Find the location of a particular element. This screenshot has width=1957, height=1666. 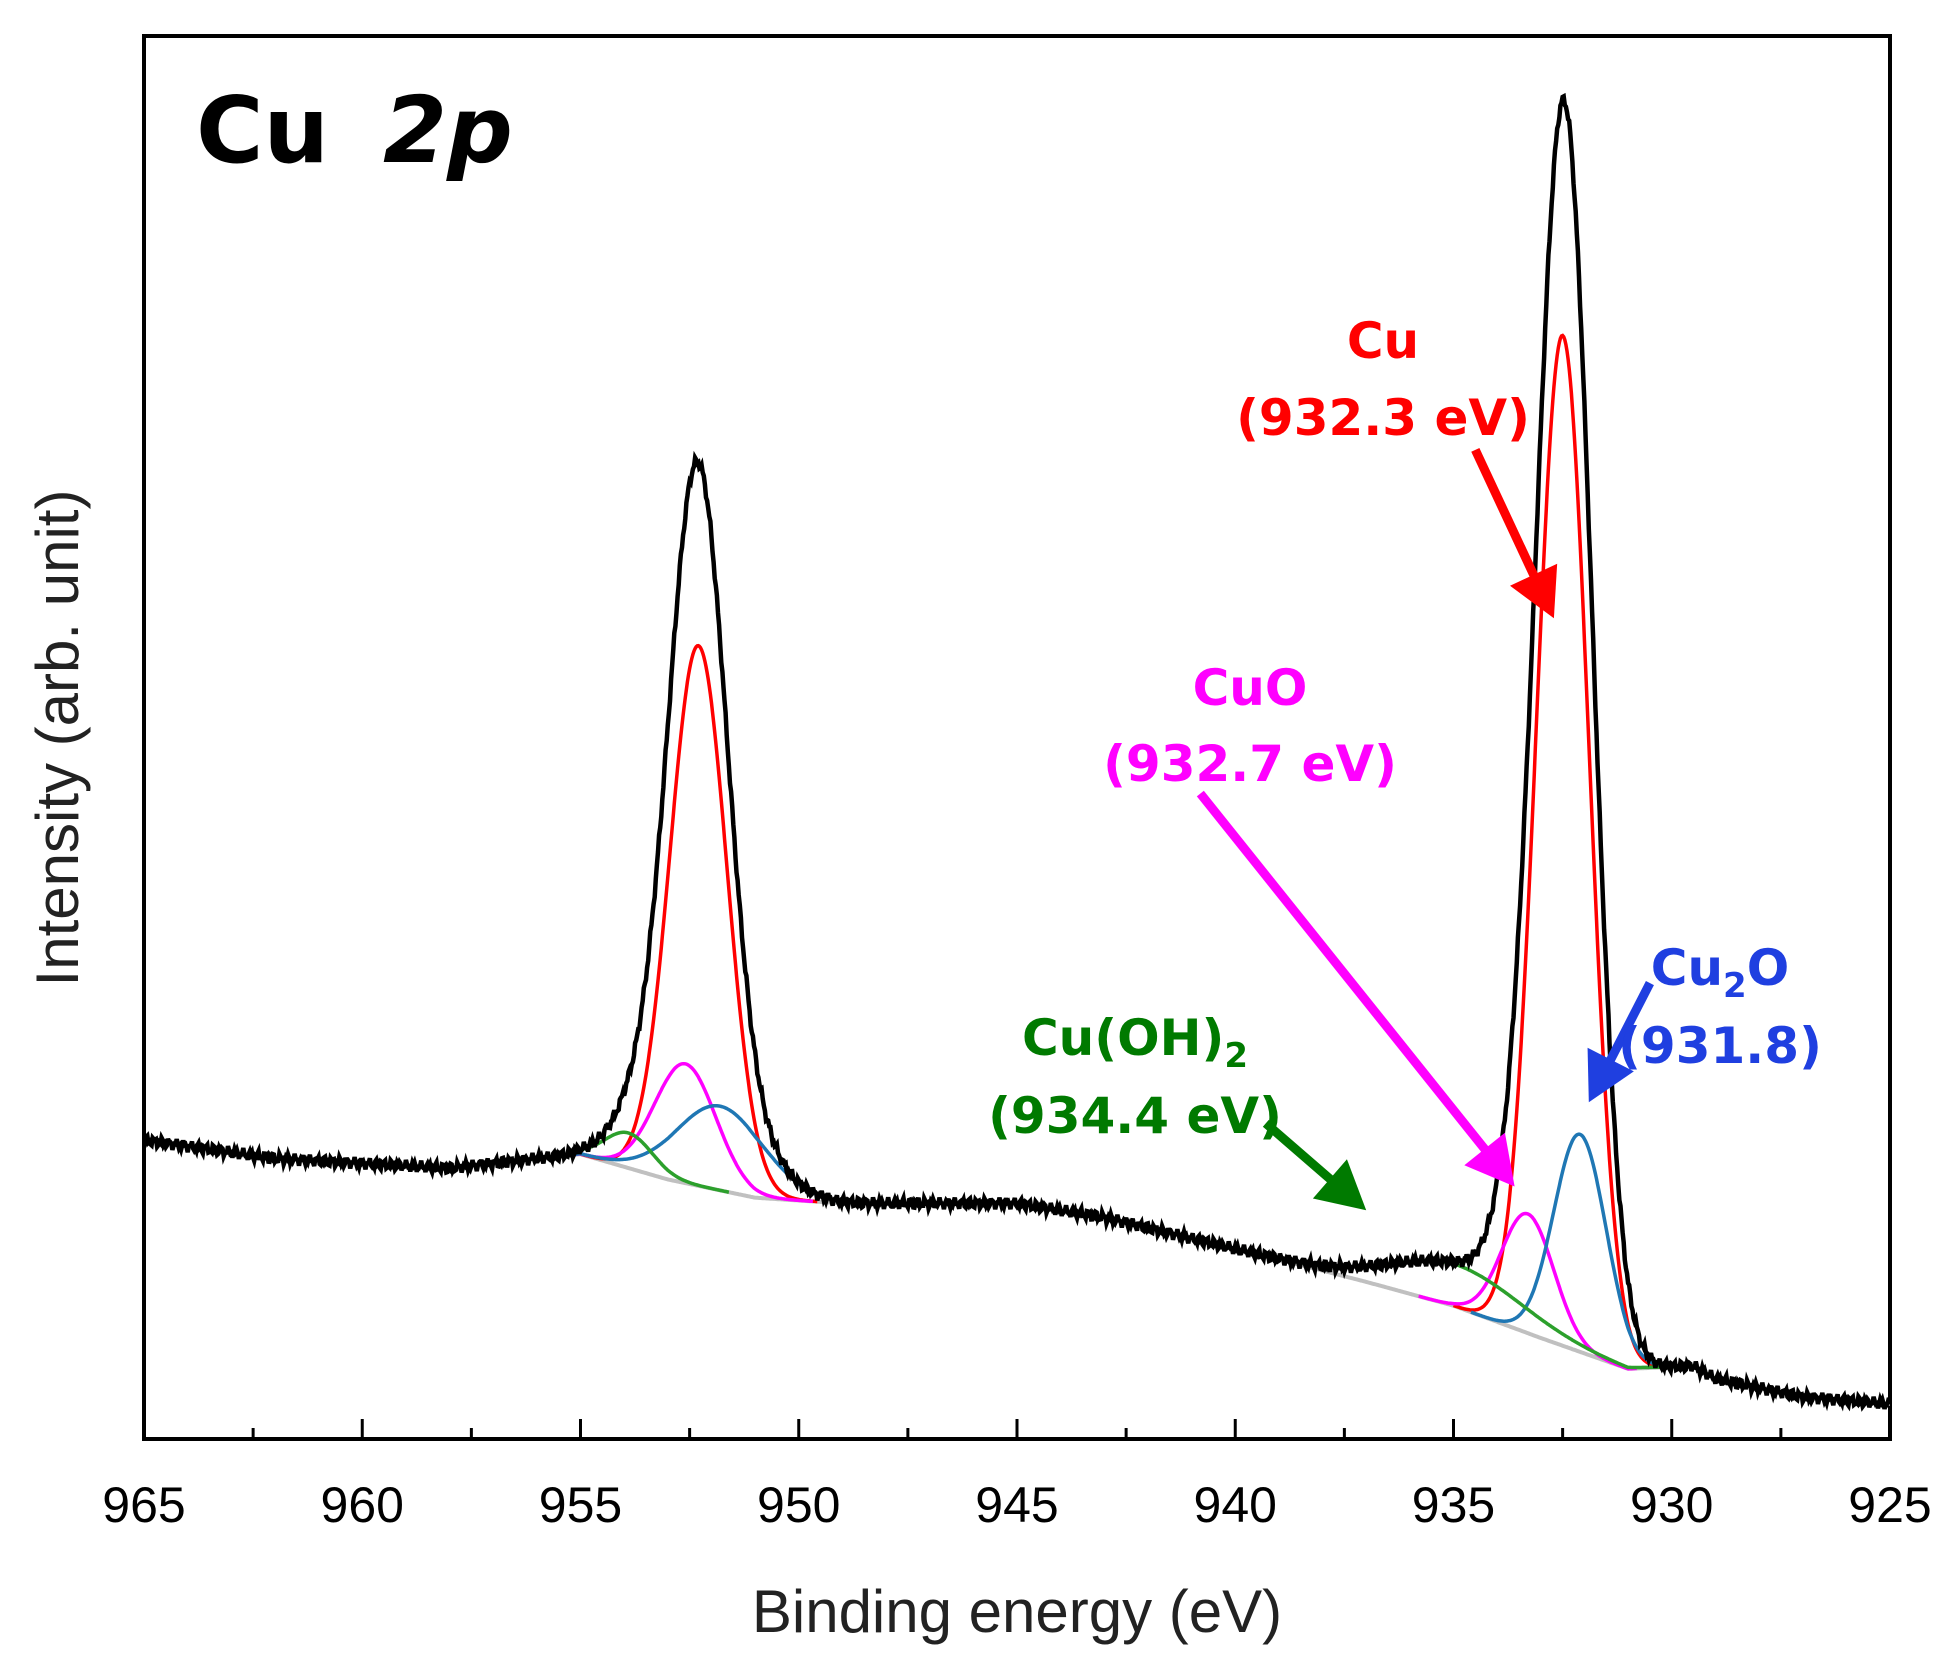

component-cuo-line is located at coordinates (1527, 1291).